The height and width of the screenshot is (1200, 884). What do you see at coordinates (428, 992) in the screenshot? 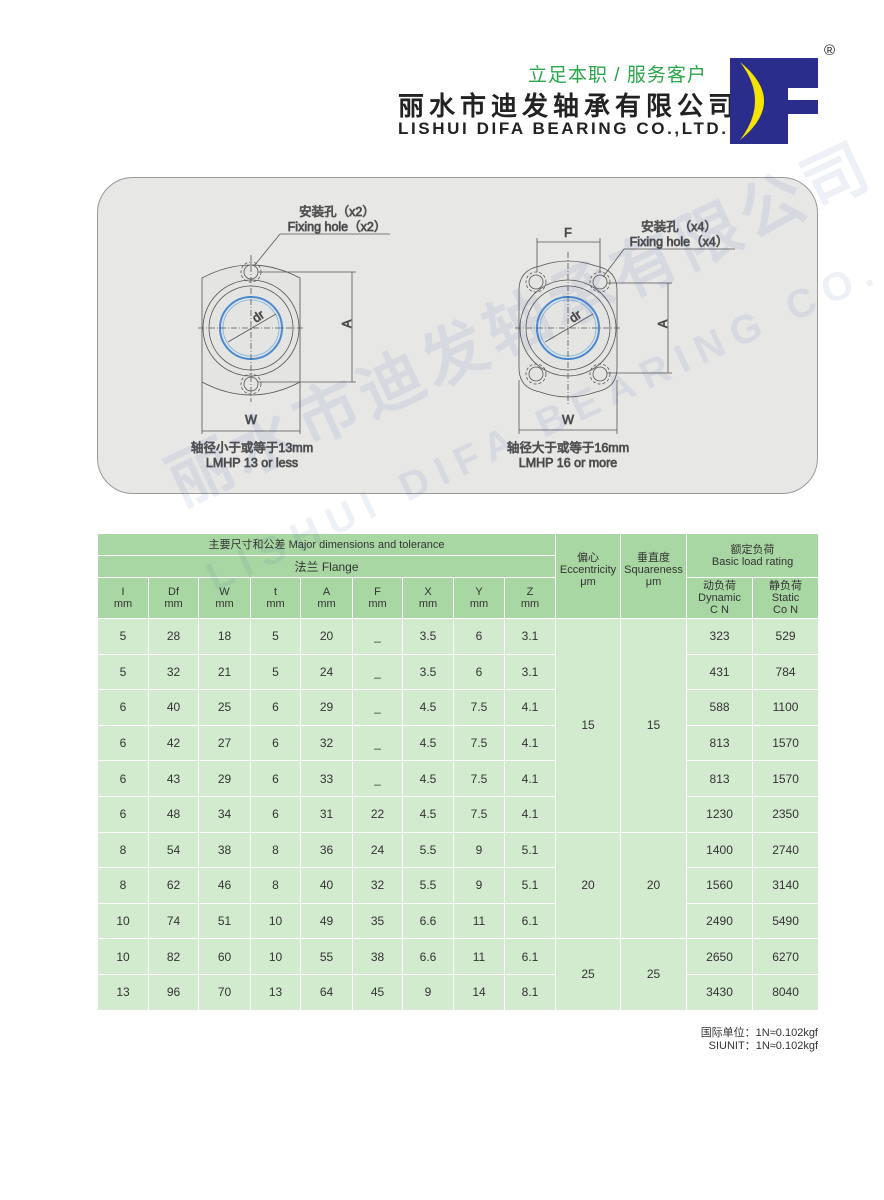
I see `cell-x: 9` at bounding box center [428, 992].